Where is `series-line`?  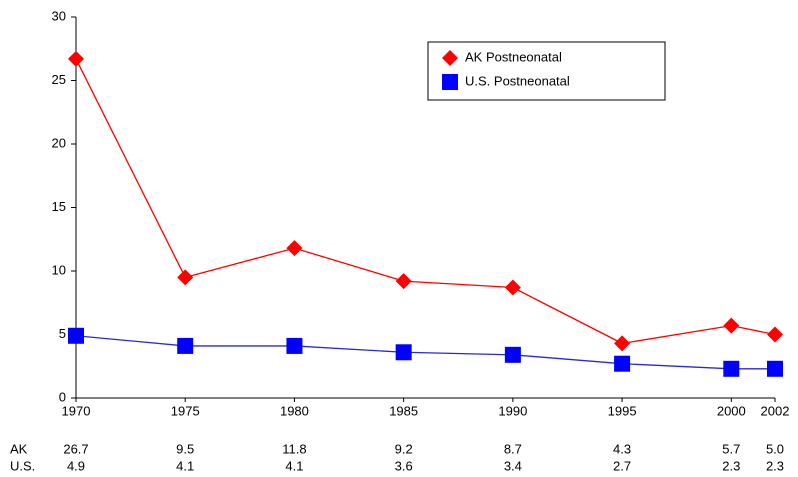 series-line is located at coordinates (425, 352).